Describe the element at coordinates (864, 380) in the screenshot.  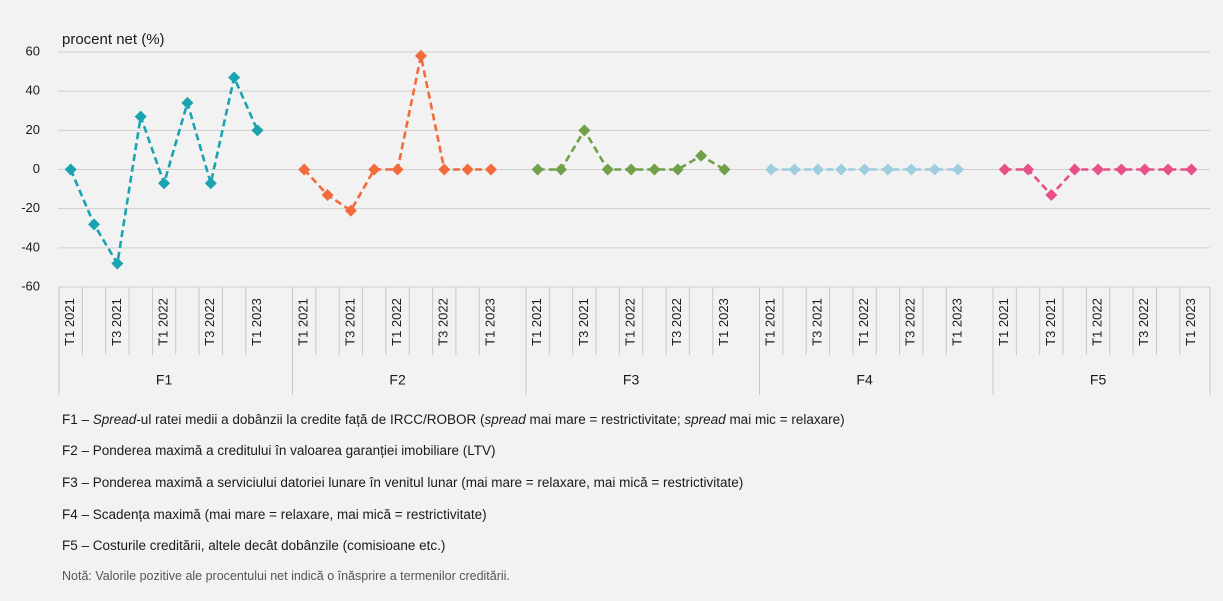
I see `group-label: F4` at that location.